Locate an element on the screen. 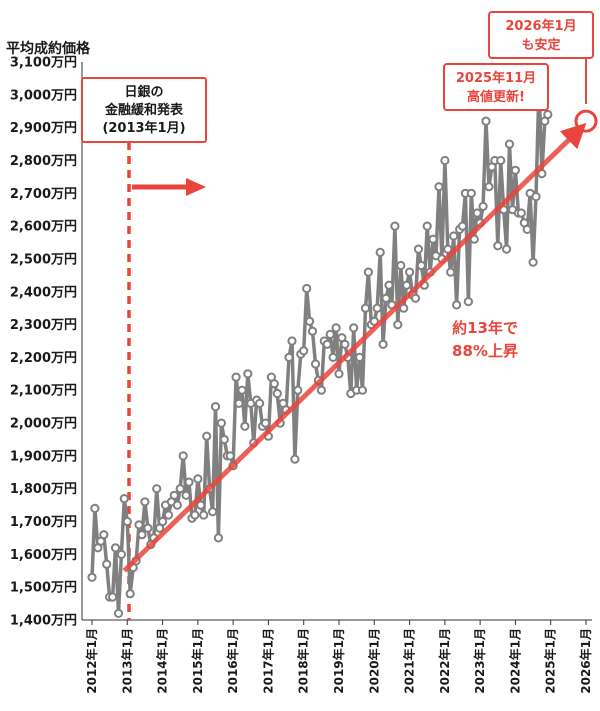 Image resolution: width=600 pixels, height=711 pixels. x-tick-label: 2025年1月 is located at coordinates (550, 661).